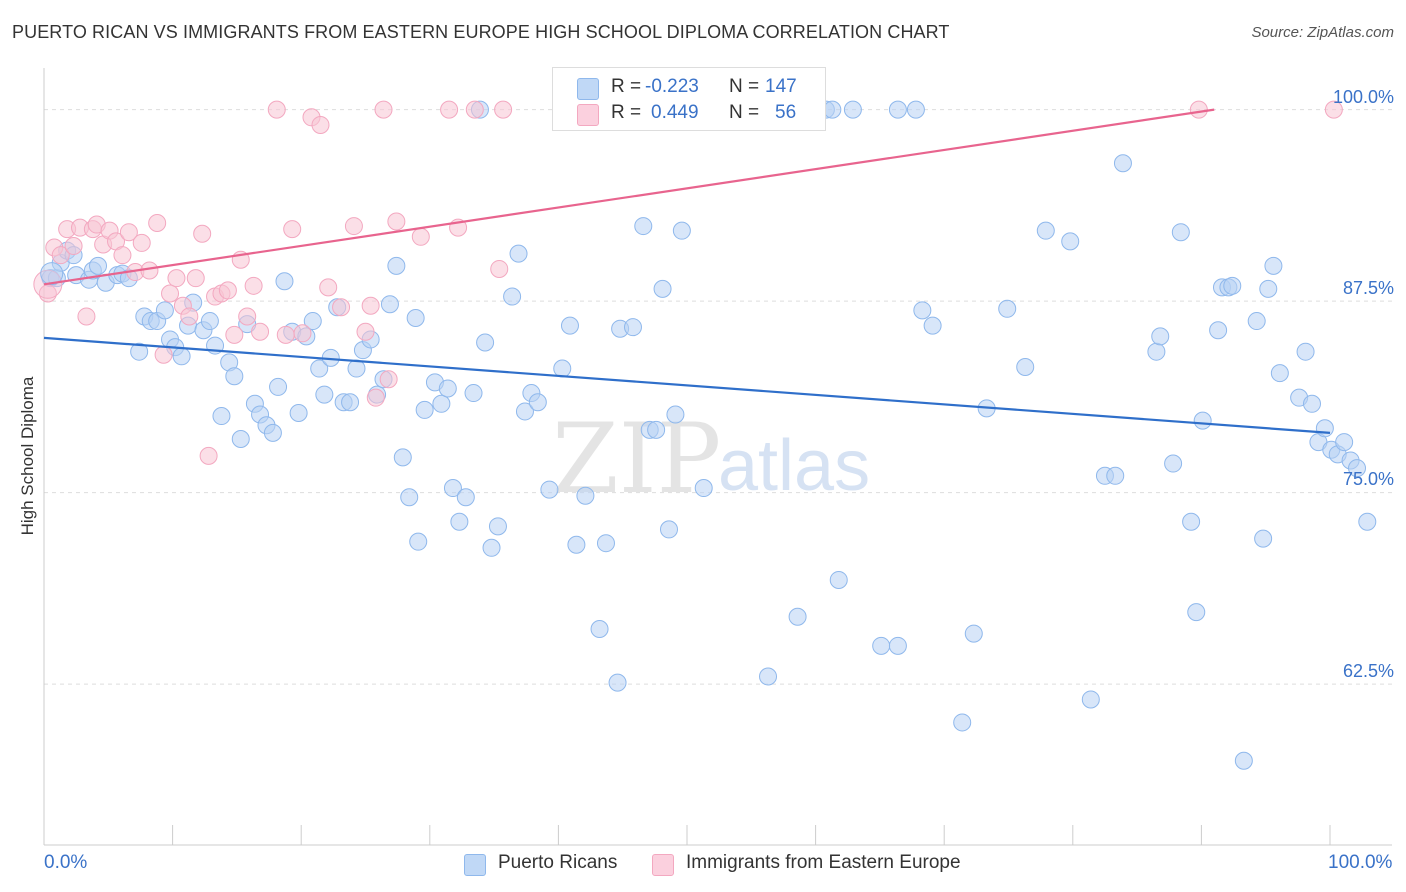 The image size is (1406, 892). What do you see at coordinates (626, 112) in the screenshot?
I see `r-label: R =` at bounding box center [626, 112].